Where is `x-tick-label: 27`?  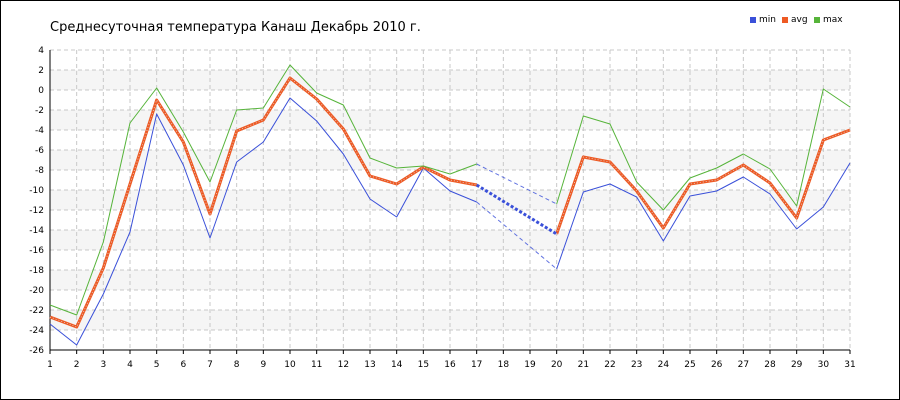 x-tick-label: 27 is located at coordinates (743, 365).